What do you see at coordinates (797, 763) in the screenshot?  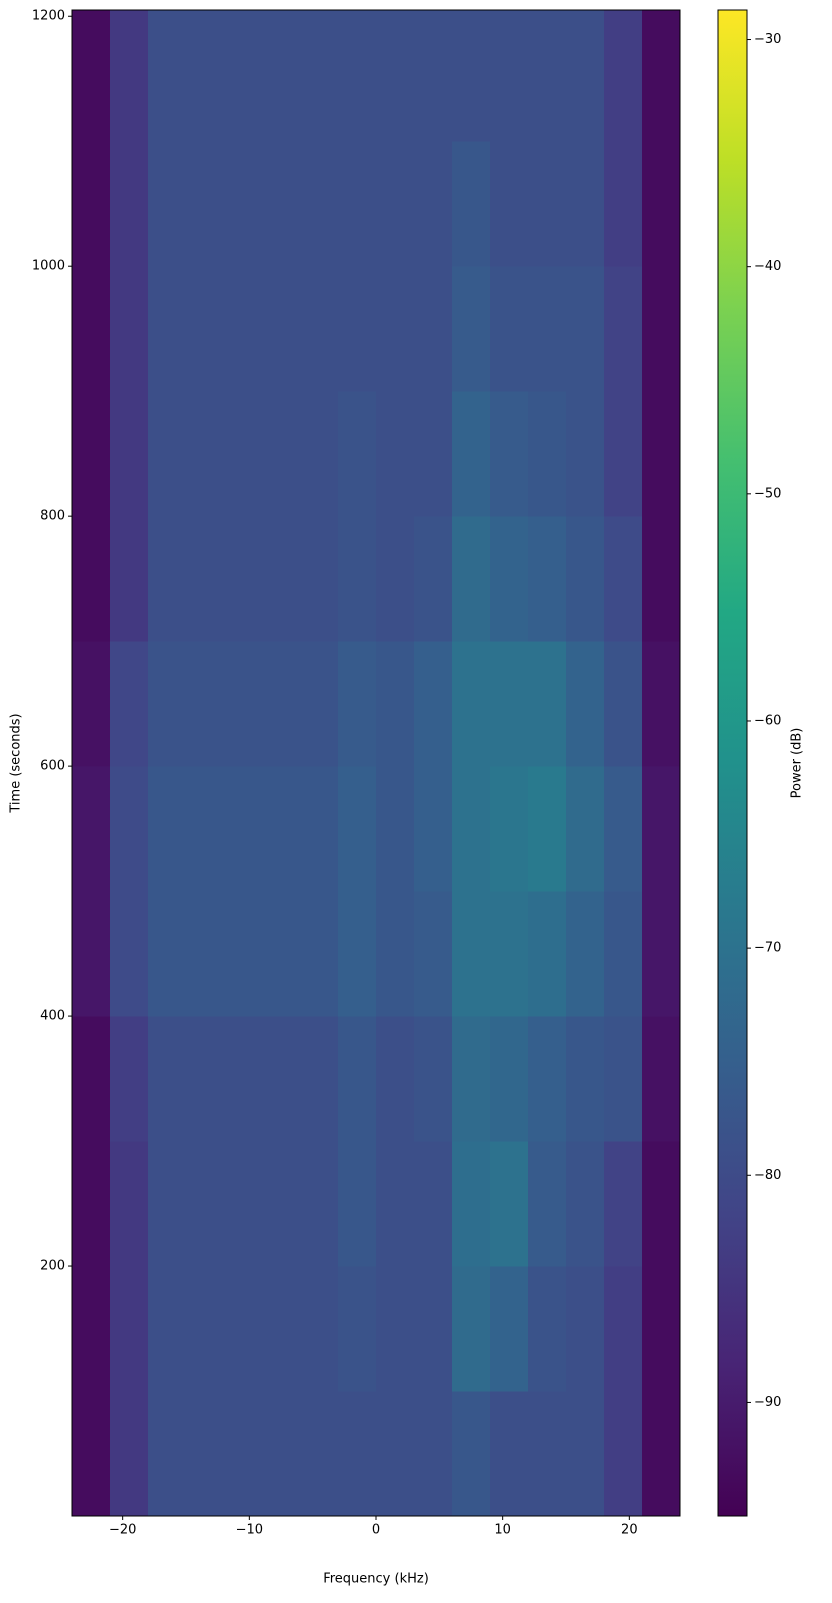 I see `colorbar-label: Power (dB)` at bounding box center [797, 763].